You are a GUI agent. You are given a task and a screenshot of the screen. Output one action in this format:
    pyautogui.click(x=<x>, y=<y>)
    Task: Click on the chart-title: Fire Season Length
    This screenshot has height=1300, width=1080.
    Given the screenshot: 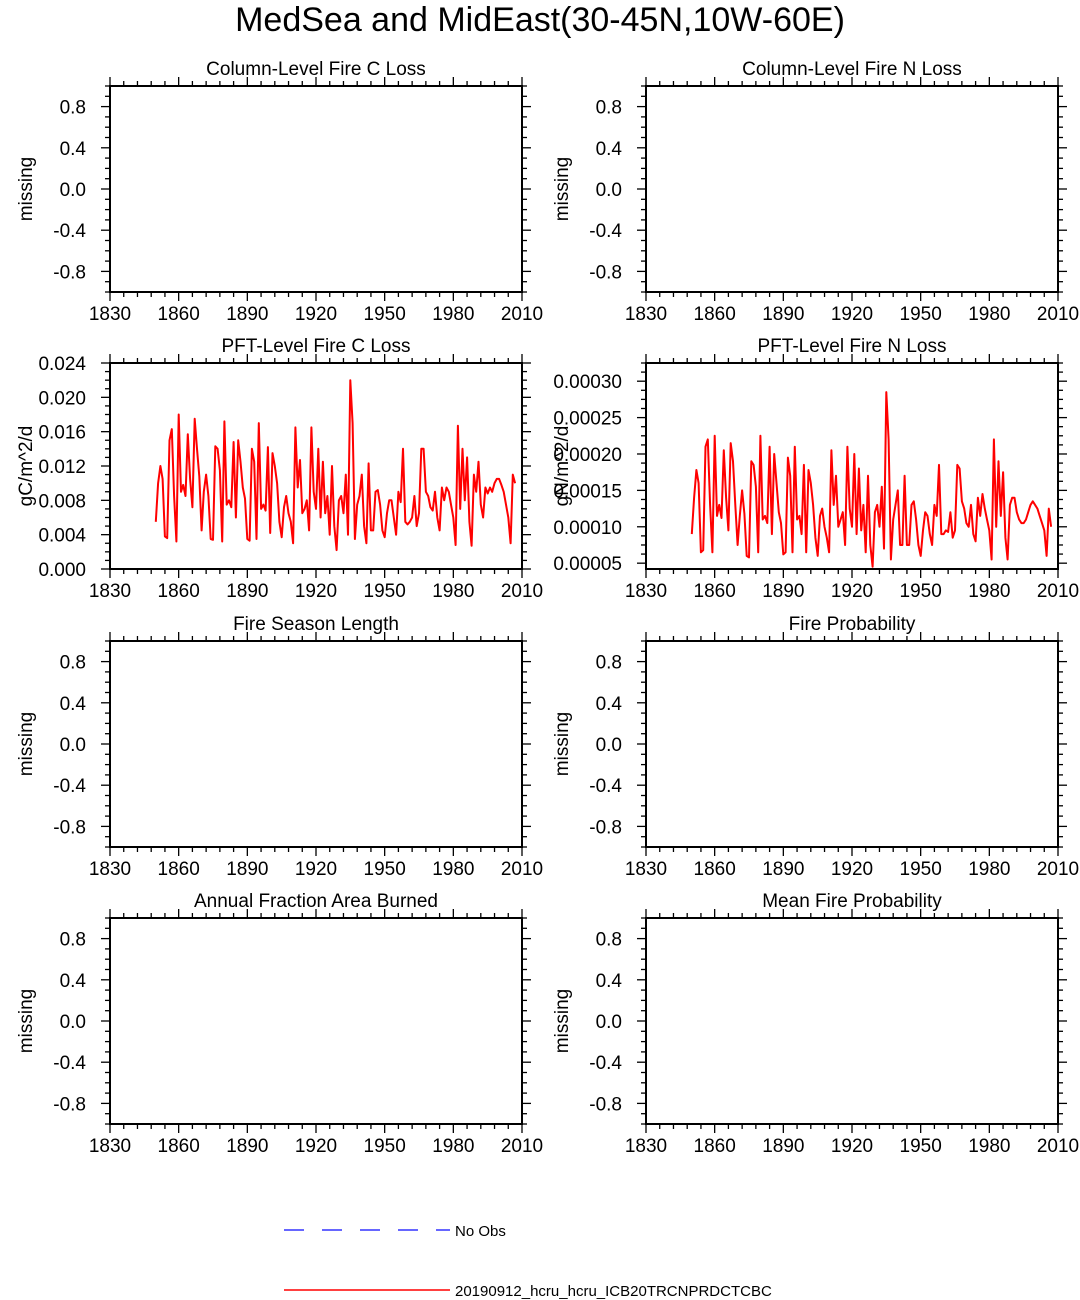 What is the action you would take?
    pyautogui.click(x=316, y=624)
    